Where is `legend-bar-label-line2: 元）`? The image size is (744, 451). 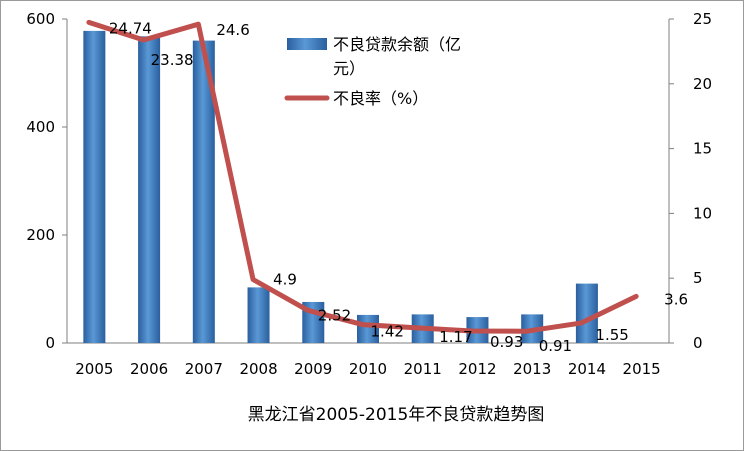
legend-bar-label-line2: 元） is located at coordinates (349, 68).